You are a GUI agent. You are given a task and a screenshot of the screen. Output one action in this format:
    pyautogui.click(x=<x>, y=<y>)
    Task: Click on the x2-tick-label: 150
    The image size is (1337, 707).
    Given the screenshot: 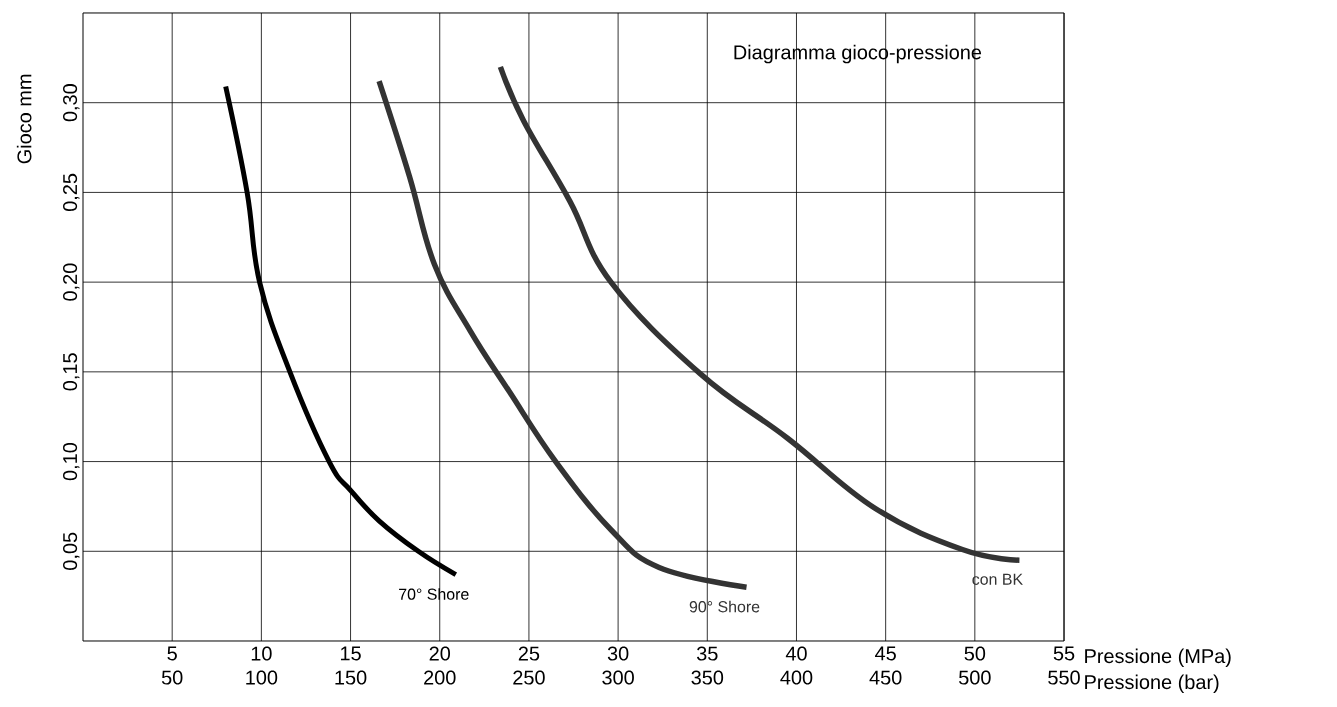 What is the action you would take?
    pyautogui.click(x=351, y=677)
    